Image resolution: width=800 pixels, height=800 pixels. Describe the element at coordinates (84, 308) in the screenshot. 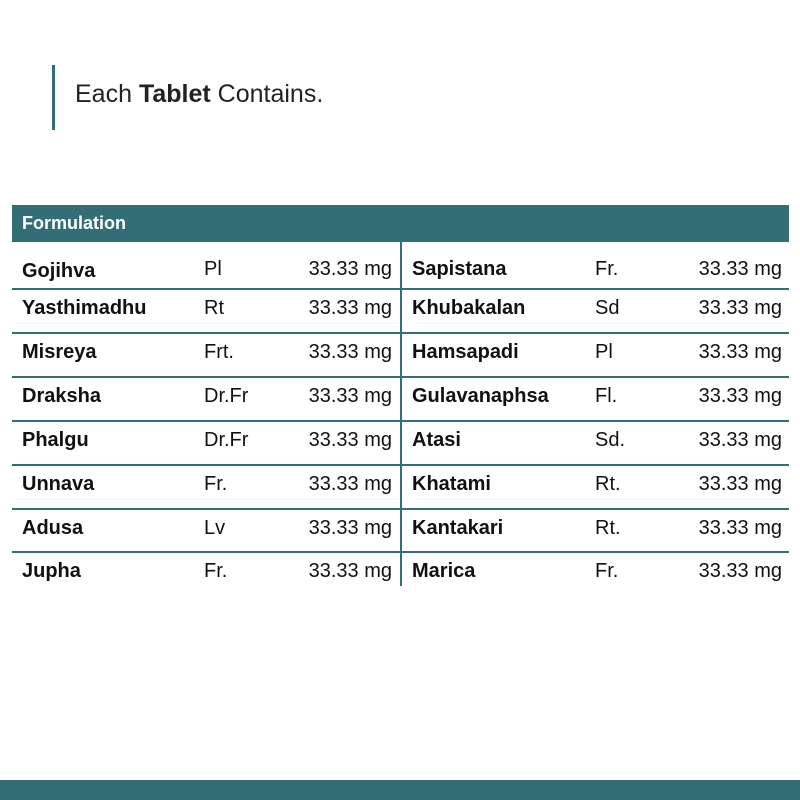

I see `ingredient-name: Yasthimadhu` at that location.